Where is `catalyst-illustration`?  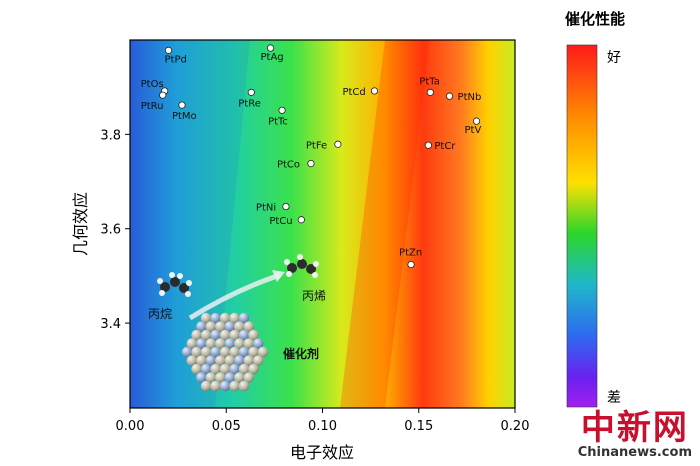
catalyst-illustration is located at coordinates (225, 352).